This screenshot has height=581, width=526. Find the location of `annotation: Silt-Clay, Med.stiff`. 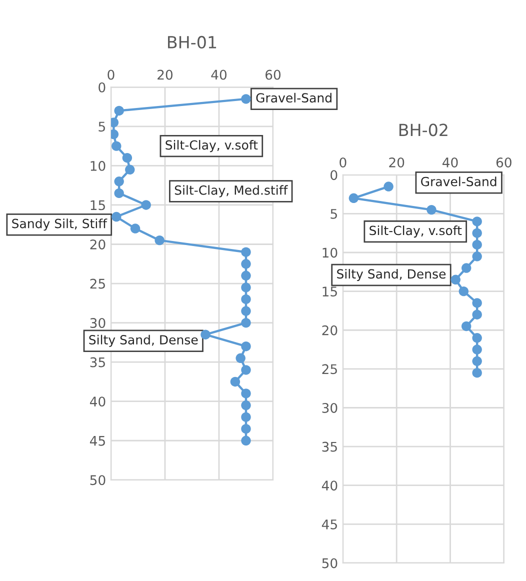

annotation: Silt-Clay, Med.stiff is located at coordinates (231, 191).